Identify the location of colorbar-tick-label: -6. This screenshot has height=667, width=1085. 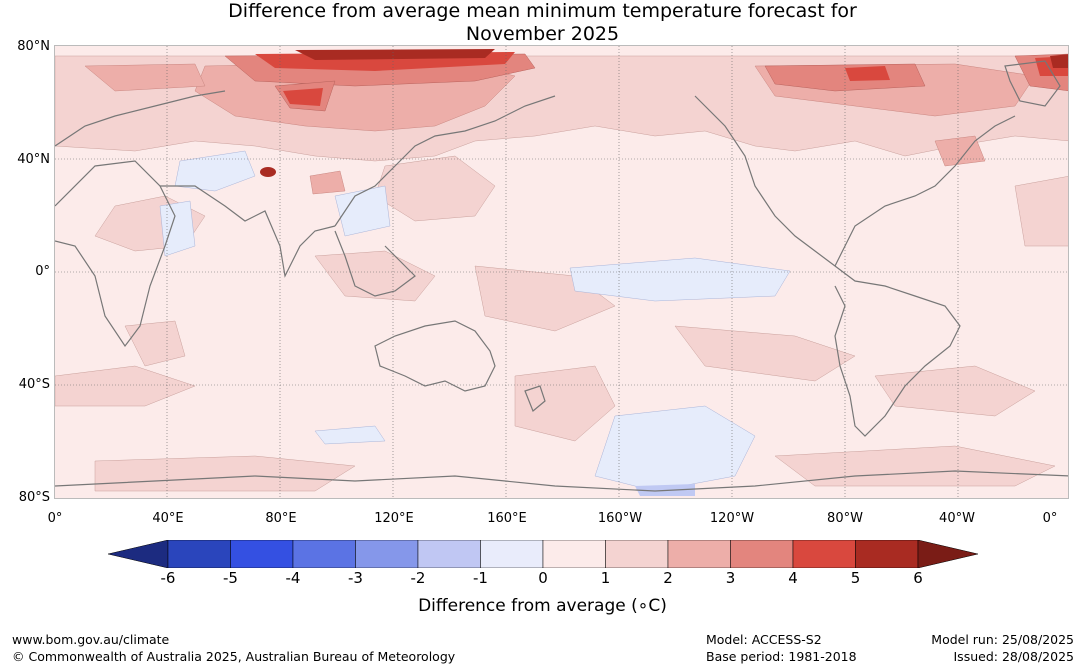
(168, 578).